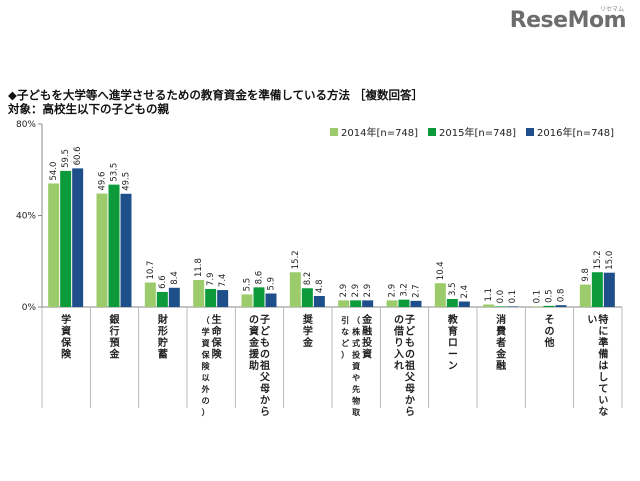 This screenshot has height=481, width=640. Describe the element at coordinates (550, 296) in the screenshot. I see `data-label: 0.5` at that location.